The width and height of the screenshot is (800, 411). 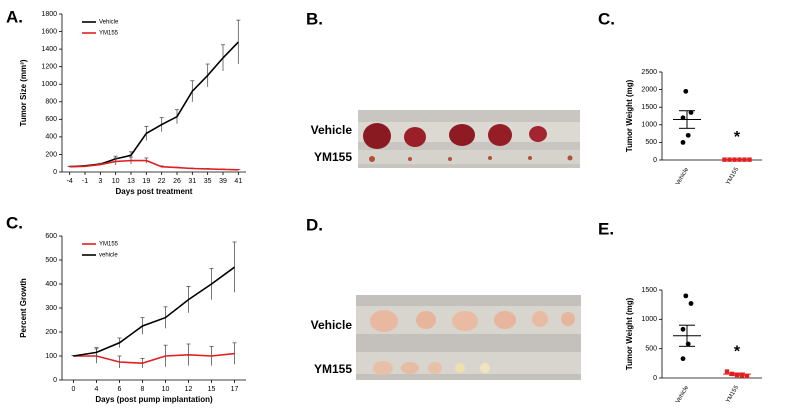 What do you see at coordinates (649, 89) in the screenshot?
I see `y-tick-label: 2000` at bounding box center [649, 89].